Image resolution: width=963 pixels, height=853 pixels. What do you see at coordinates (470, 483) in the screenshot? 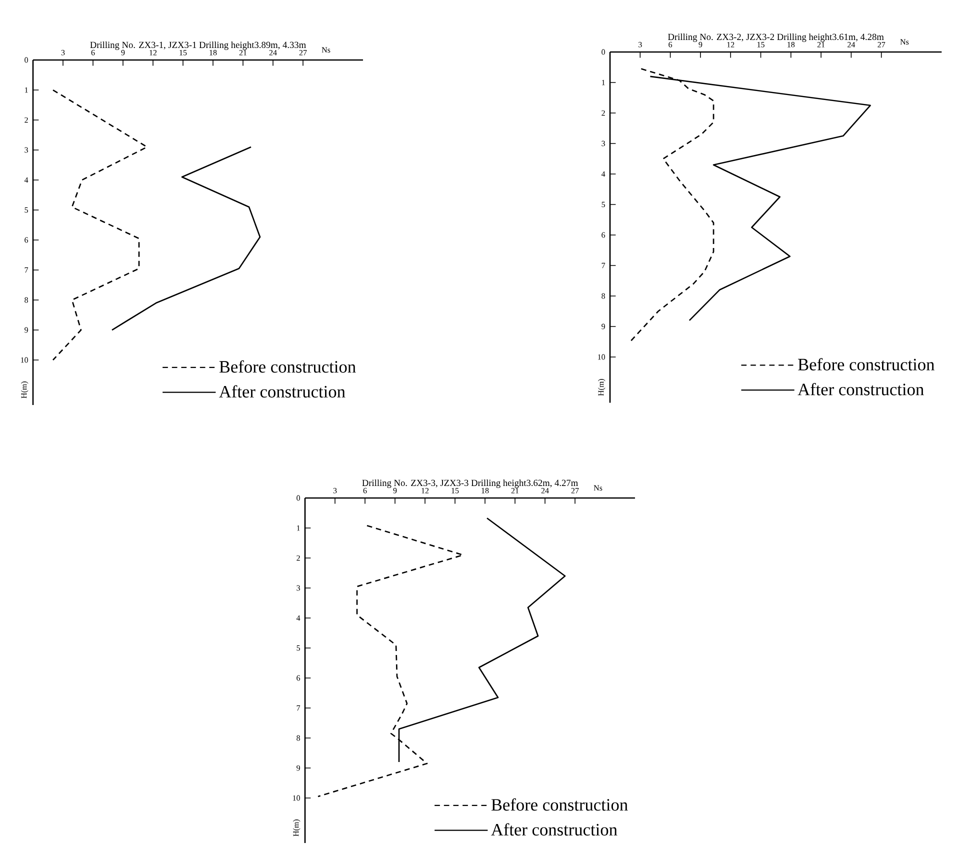
I see `chart-title: Drilling No. ZX3-3, JZX3-3 Drilling height3.62m, 4.27m` at bounding box center [470, 483].